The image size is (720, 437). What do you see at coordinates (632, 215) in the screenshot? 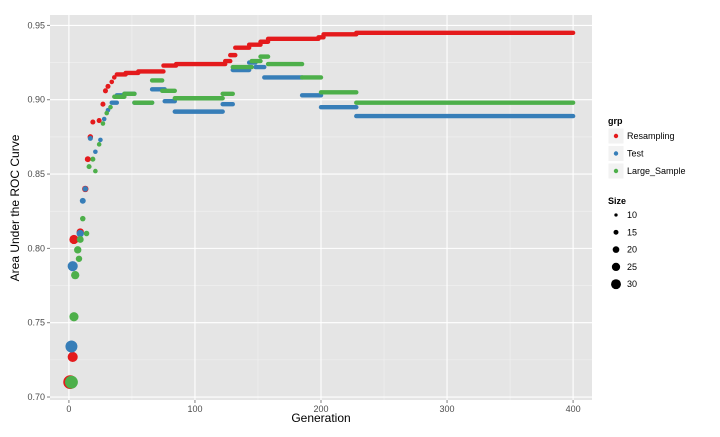
I see `size-legend-label: 10` at bounding box center [632, 215].